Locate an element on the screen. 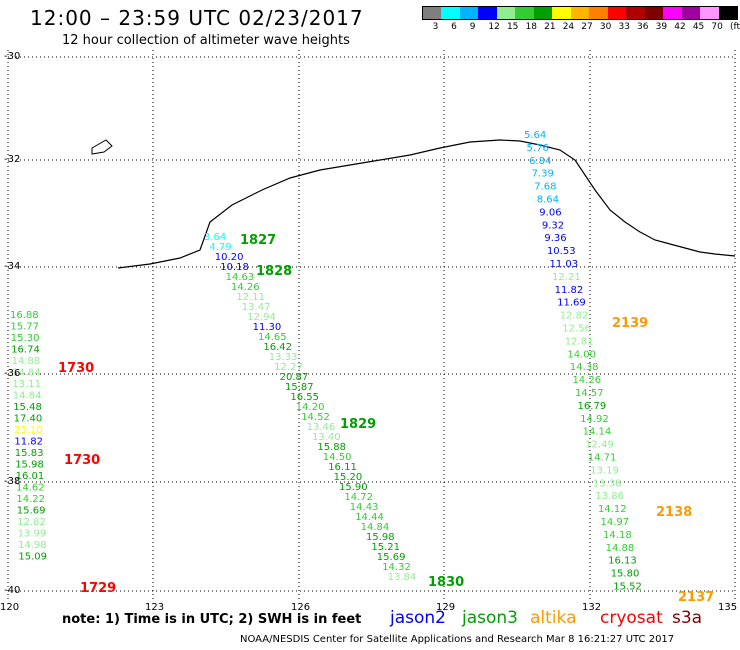 The width and height of the screenshot is (740, 650). wave-height-value: 16.42 is located at coordinates (277, 347).